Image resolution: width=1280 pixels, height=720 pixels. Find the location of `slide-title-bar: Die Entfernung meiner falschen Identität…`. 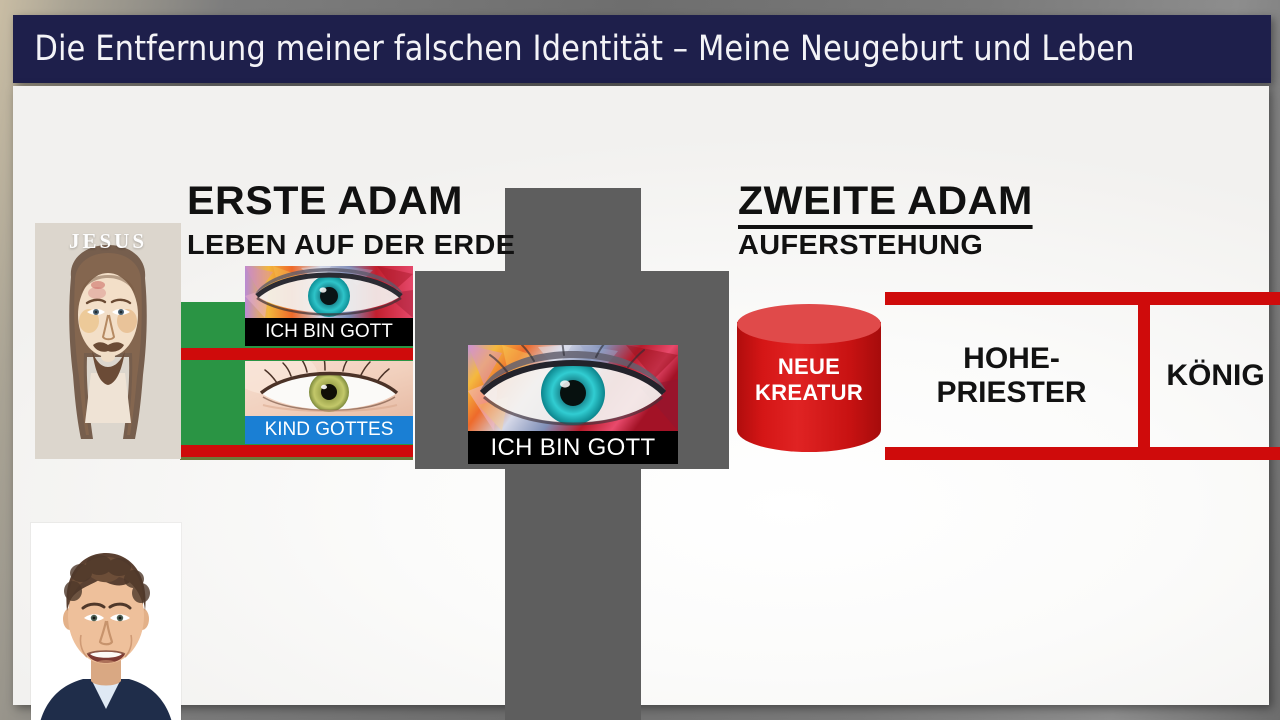

slide-title-bar: Die Entfernung meiner falschen Identität… is located at coordinates (642, 49).